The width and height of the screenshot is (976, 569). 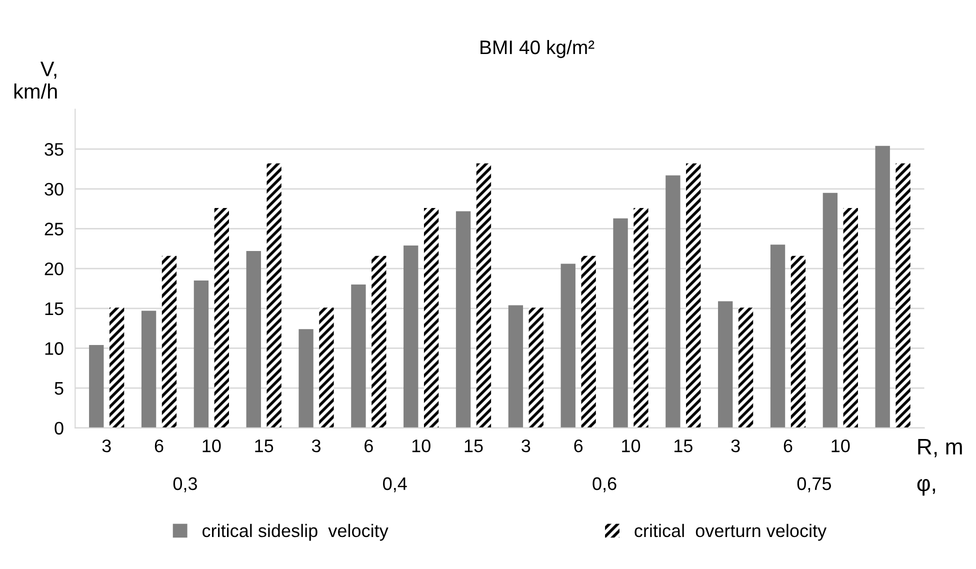 I want to click on y-tick-label: 15, so click(x=54, y=309).